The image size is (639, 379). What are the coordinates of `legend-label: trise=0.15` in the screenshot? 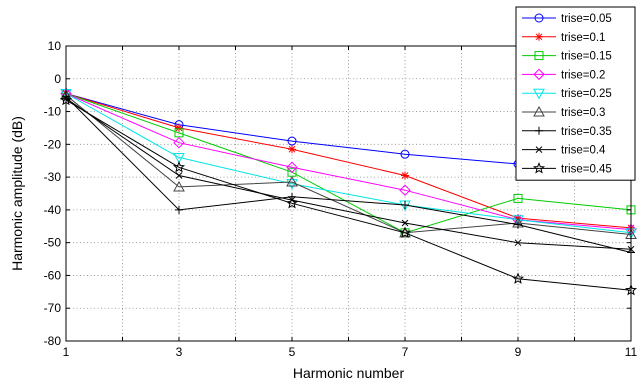 It's located at (586, 57).